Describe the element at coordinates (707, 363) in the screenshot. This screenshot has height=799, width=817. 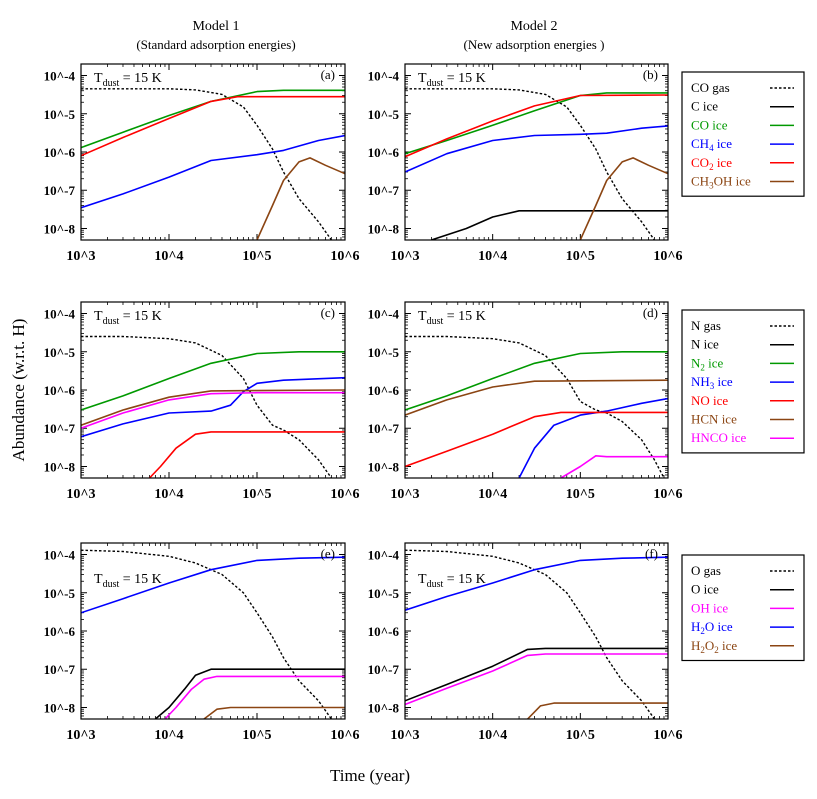
I see `legend-label: N2 ice` at that location.